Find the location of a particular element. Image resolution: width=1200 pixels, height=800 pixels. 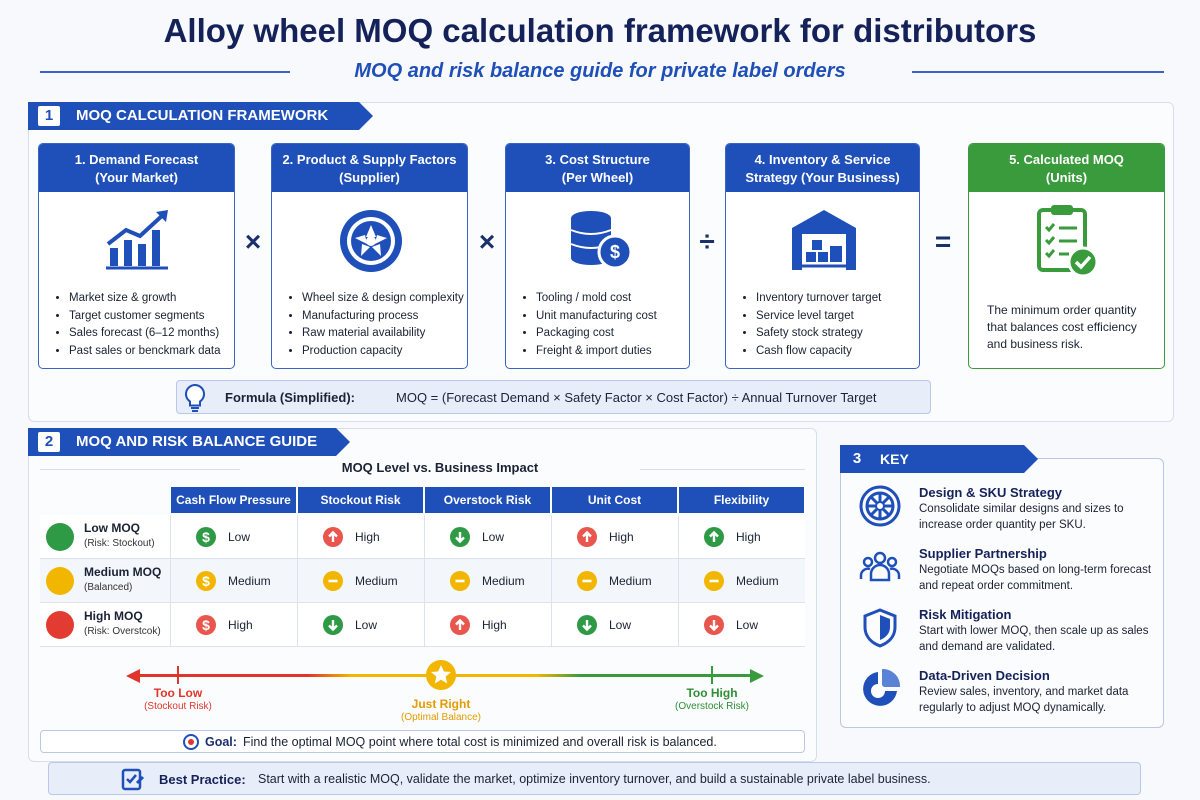

card-title: 4. Inventory & Service is located at coordinates (822, 159).